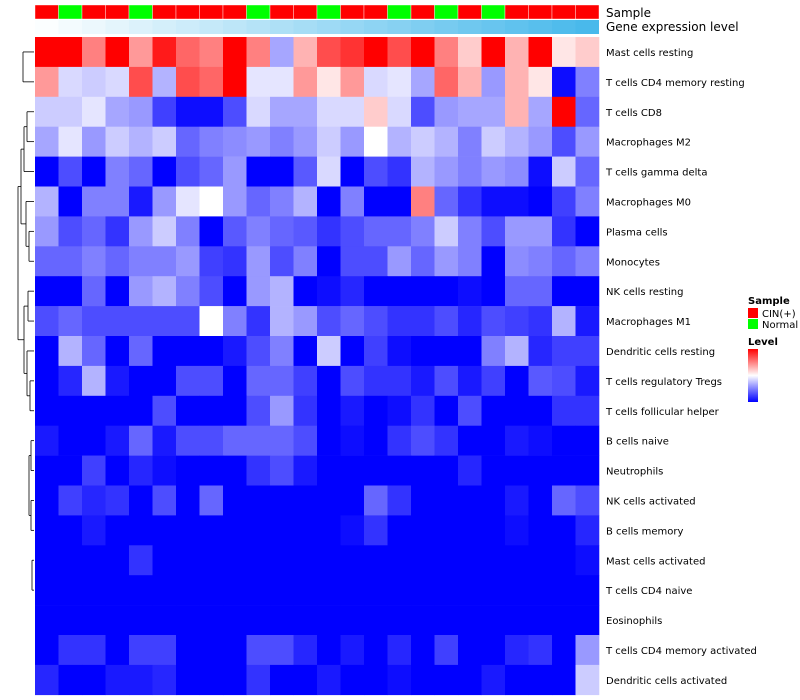 The width and height of the screenshot is (800, 700). Describe the element at coordinates (655, 561) in the screenshot. I see `row-label: Mast cells activated` at that location.